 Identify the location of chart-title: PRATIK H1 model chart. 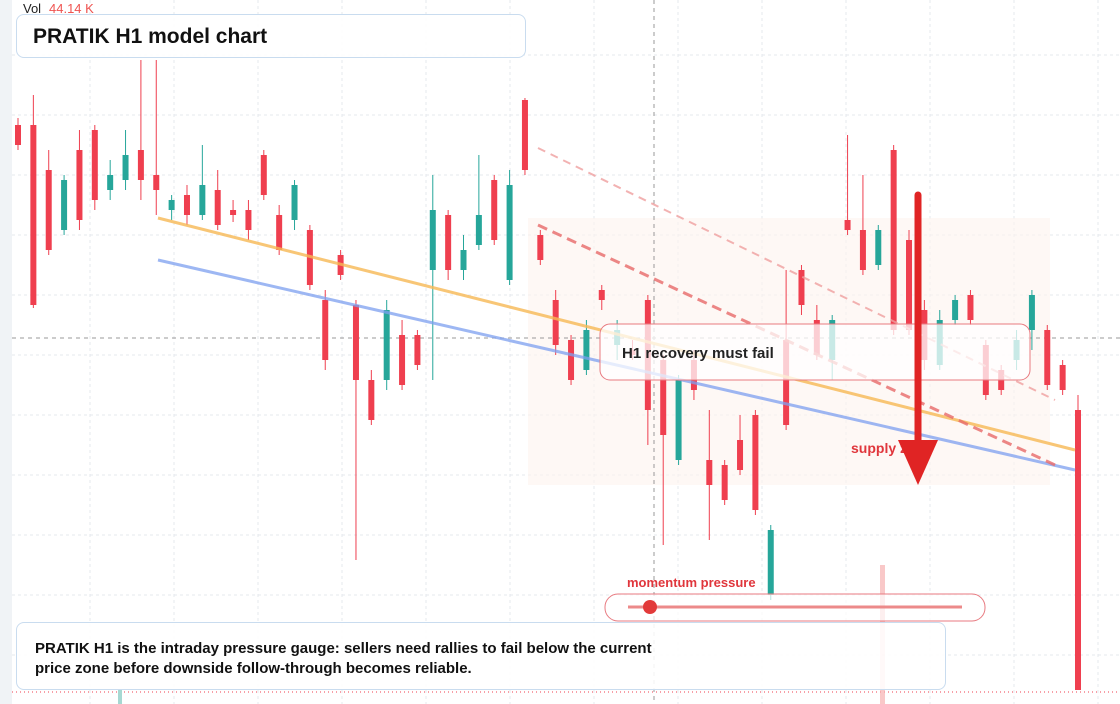
(271, 36).